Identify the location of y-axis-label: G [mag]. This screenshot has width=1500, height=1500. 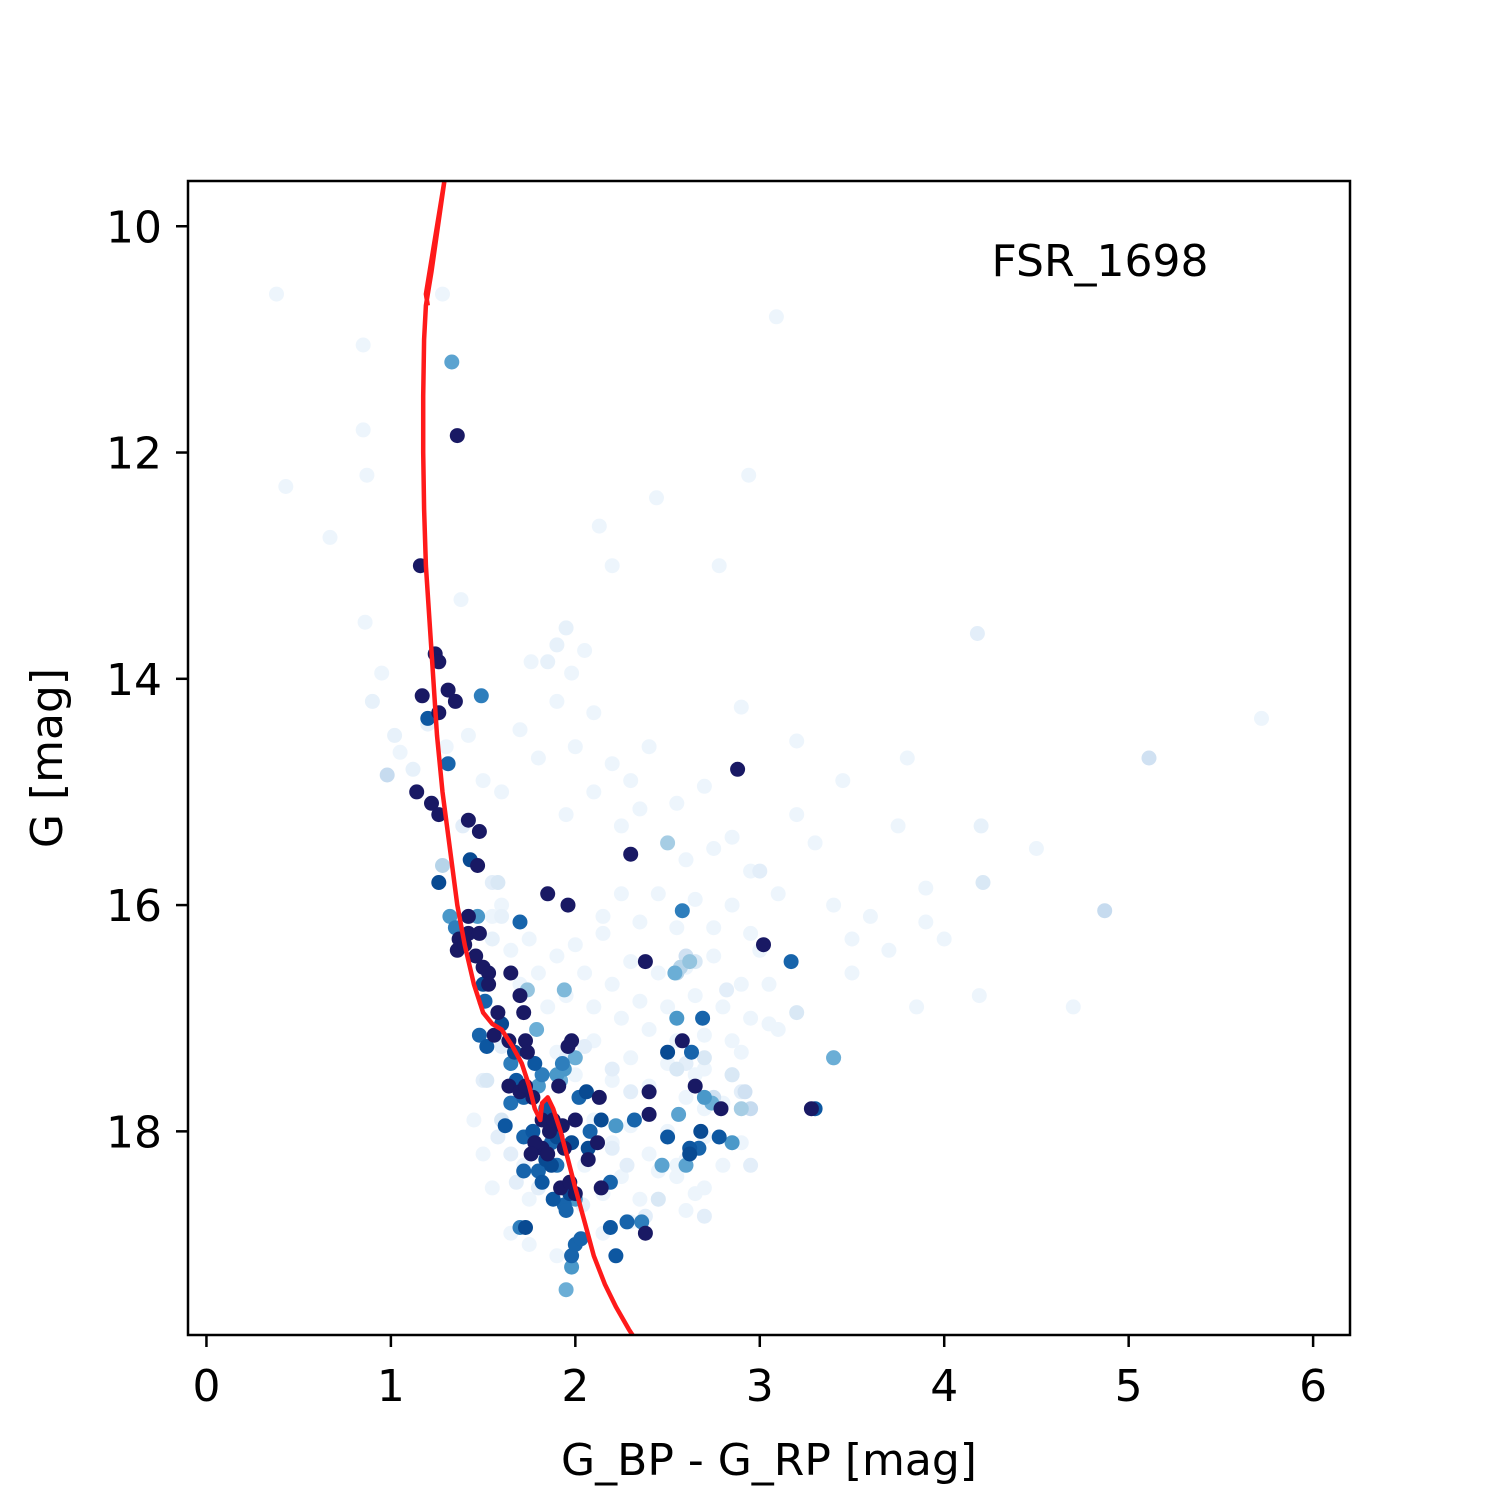
(47, 758).